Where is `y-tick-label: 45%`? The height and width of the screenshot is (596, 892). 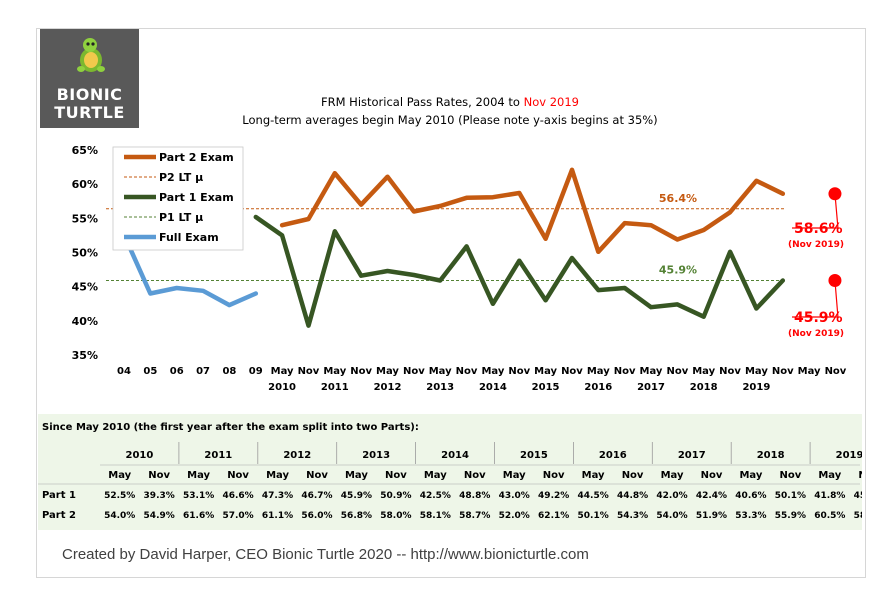
y-tick-label: 45% is located at coordinates (85, 287).